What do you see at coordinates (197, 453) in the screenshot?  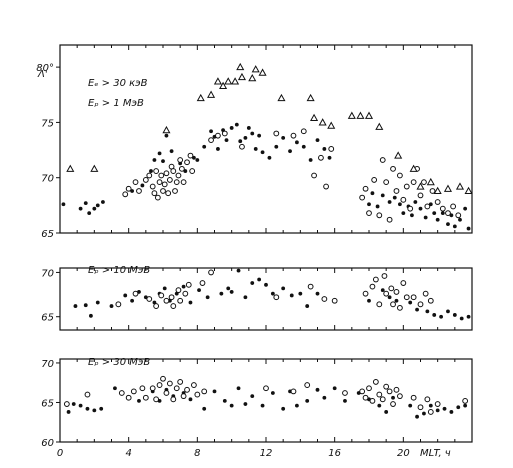 I see `x-tick-label: 8` at bounding box center [197, 453].